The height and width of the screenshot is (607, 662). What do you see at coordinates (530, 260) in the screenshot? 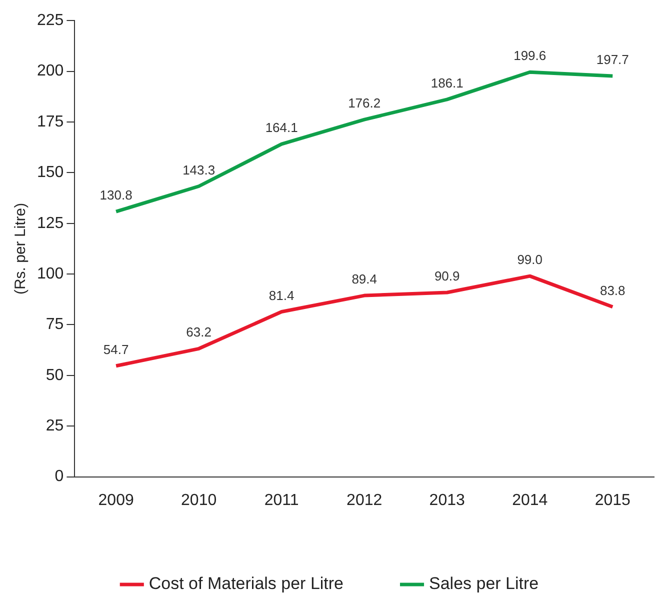
I see `data-label: 99.0` at bounding box center [530, 260].